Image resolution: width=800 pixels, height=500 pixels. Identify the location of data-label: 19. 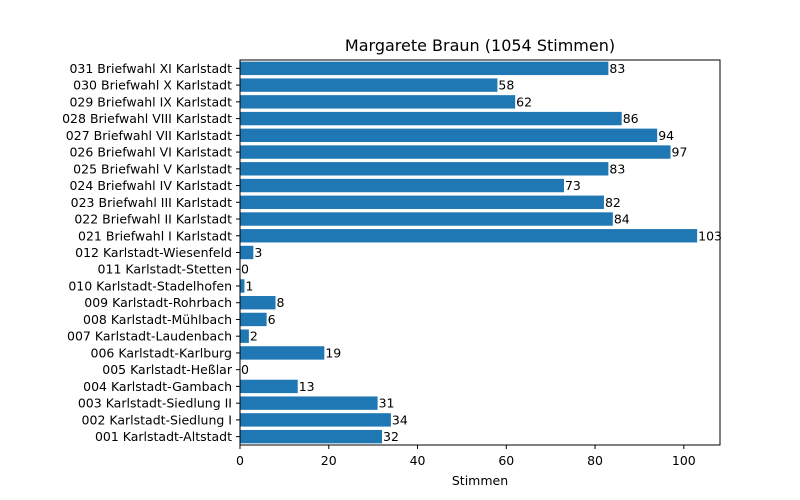
(333, 352).